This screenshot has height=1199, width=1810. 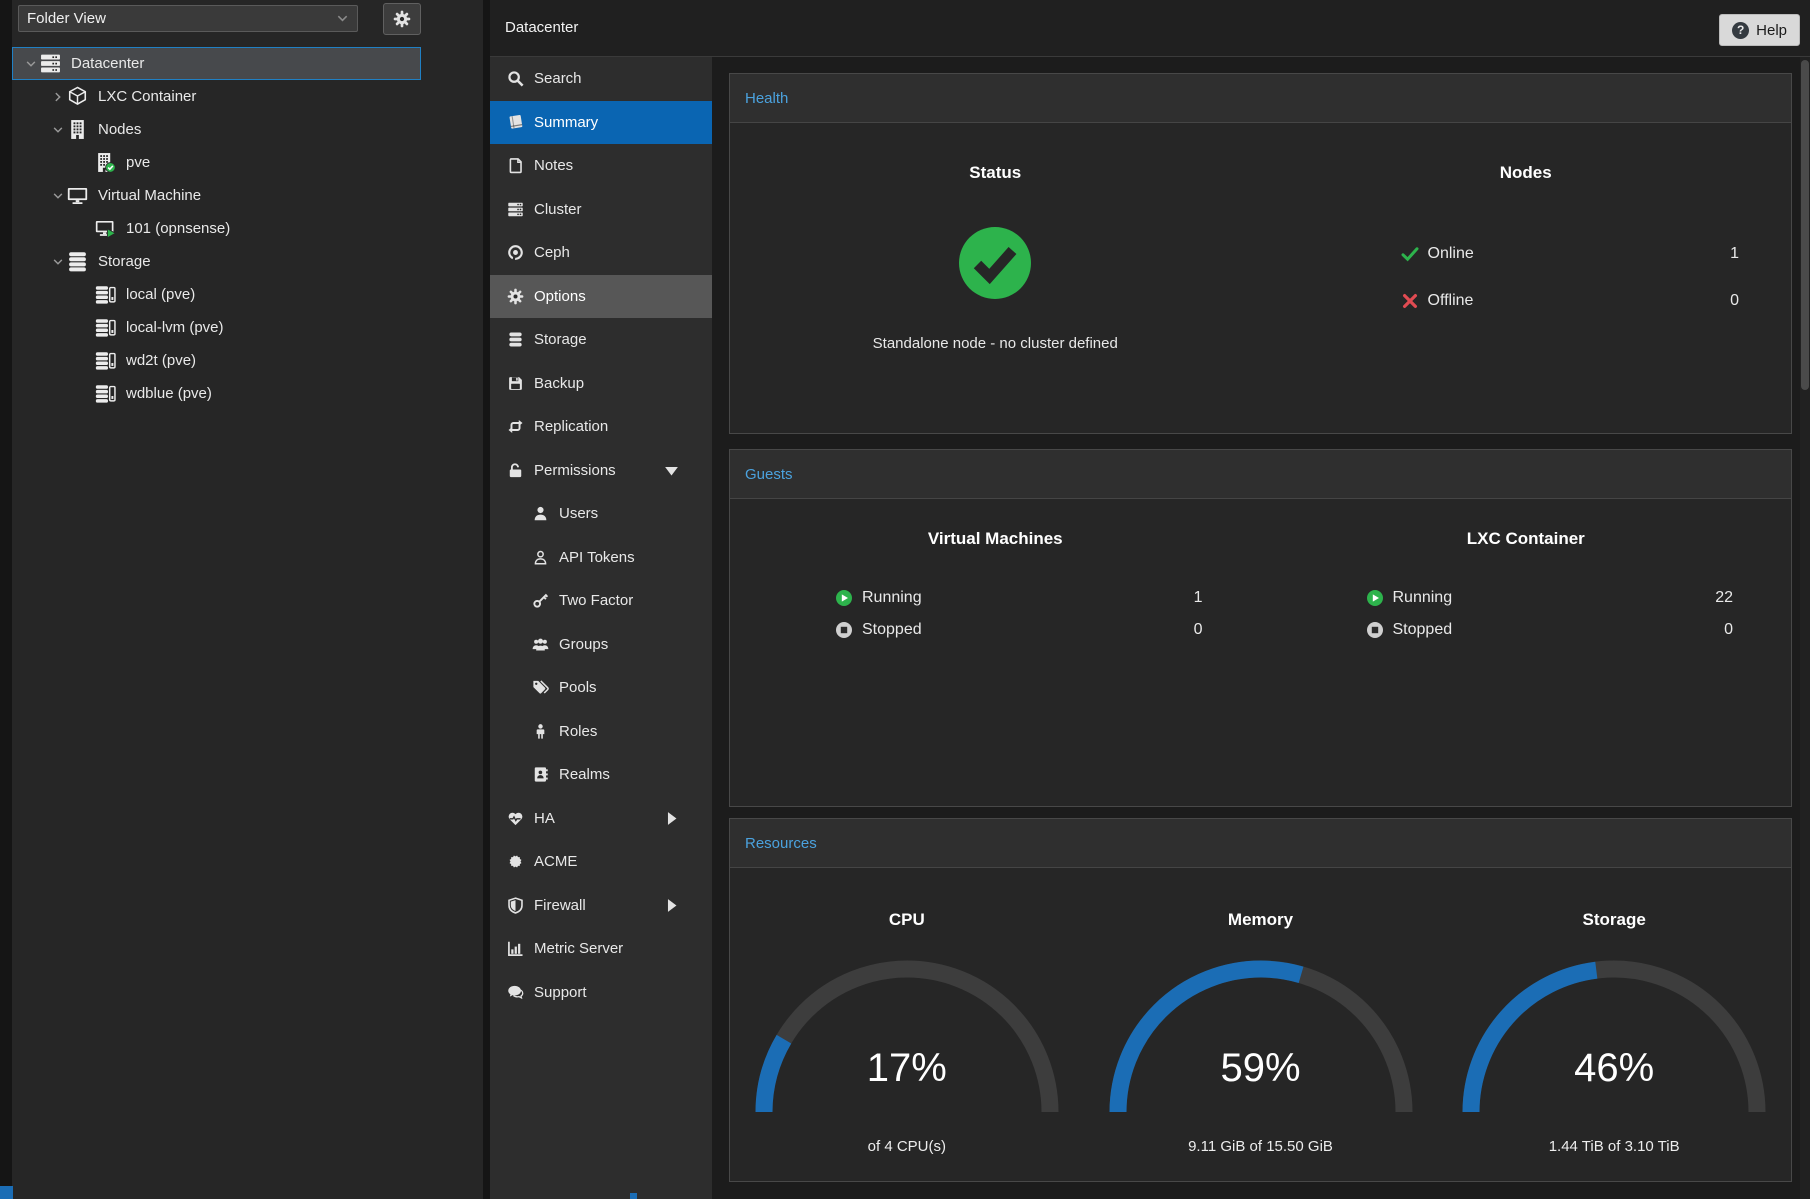 What do you see at coordinates (597, 557) in the screenshot?
I see `menu-item-label: API Tokens` at bounding box center [597, 557].